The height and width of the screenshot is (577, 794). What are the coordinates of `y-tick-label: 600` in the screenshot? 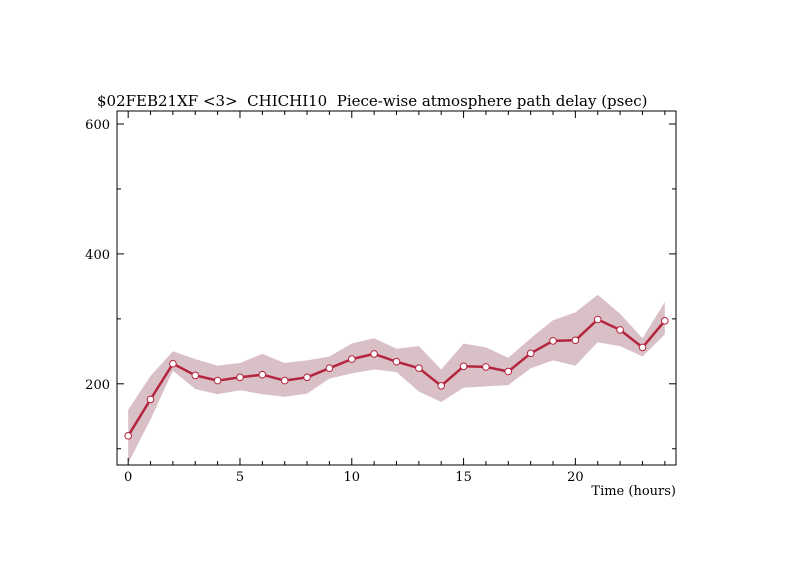 It's located at (97, 125).